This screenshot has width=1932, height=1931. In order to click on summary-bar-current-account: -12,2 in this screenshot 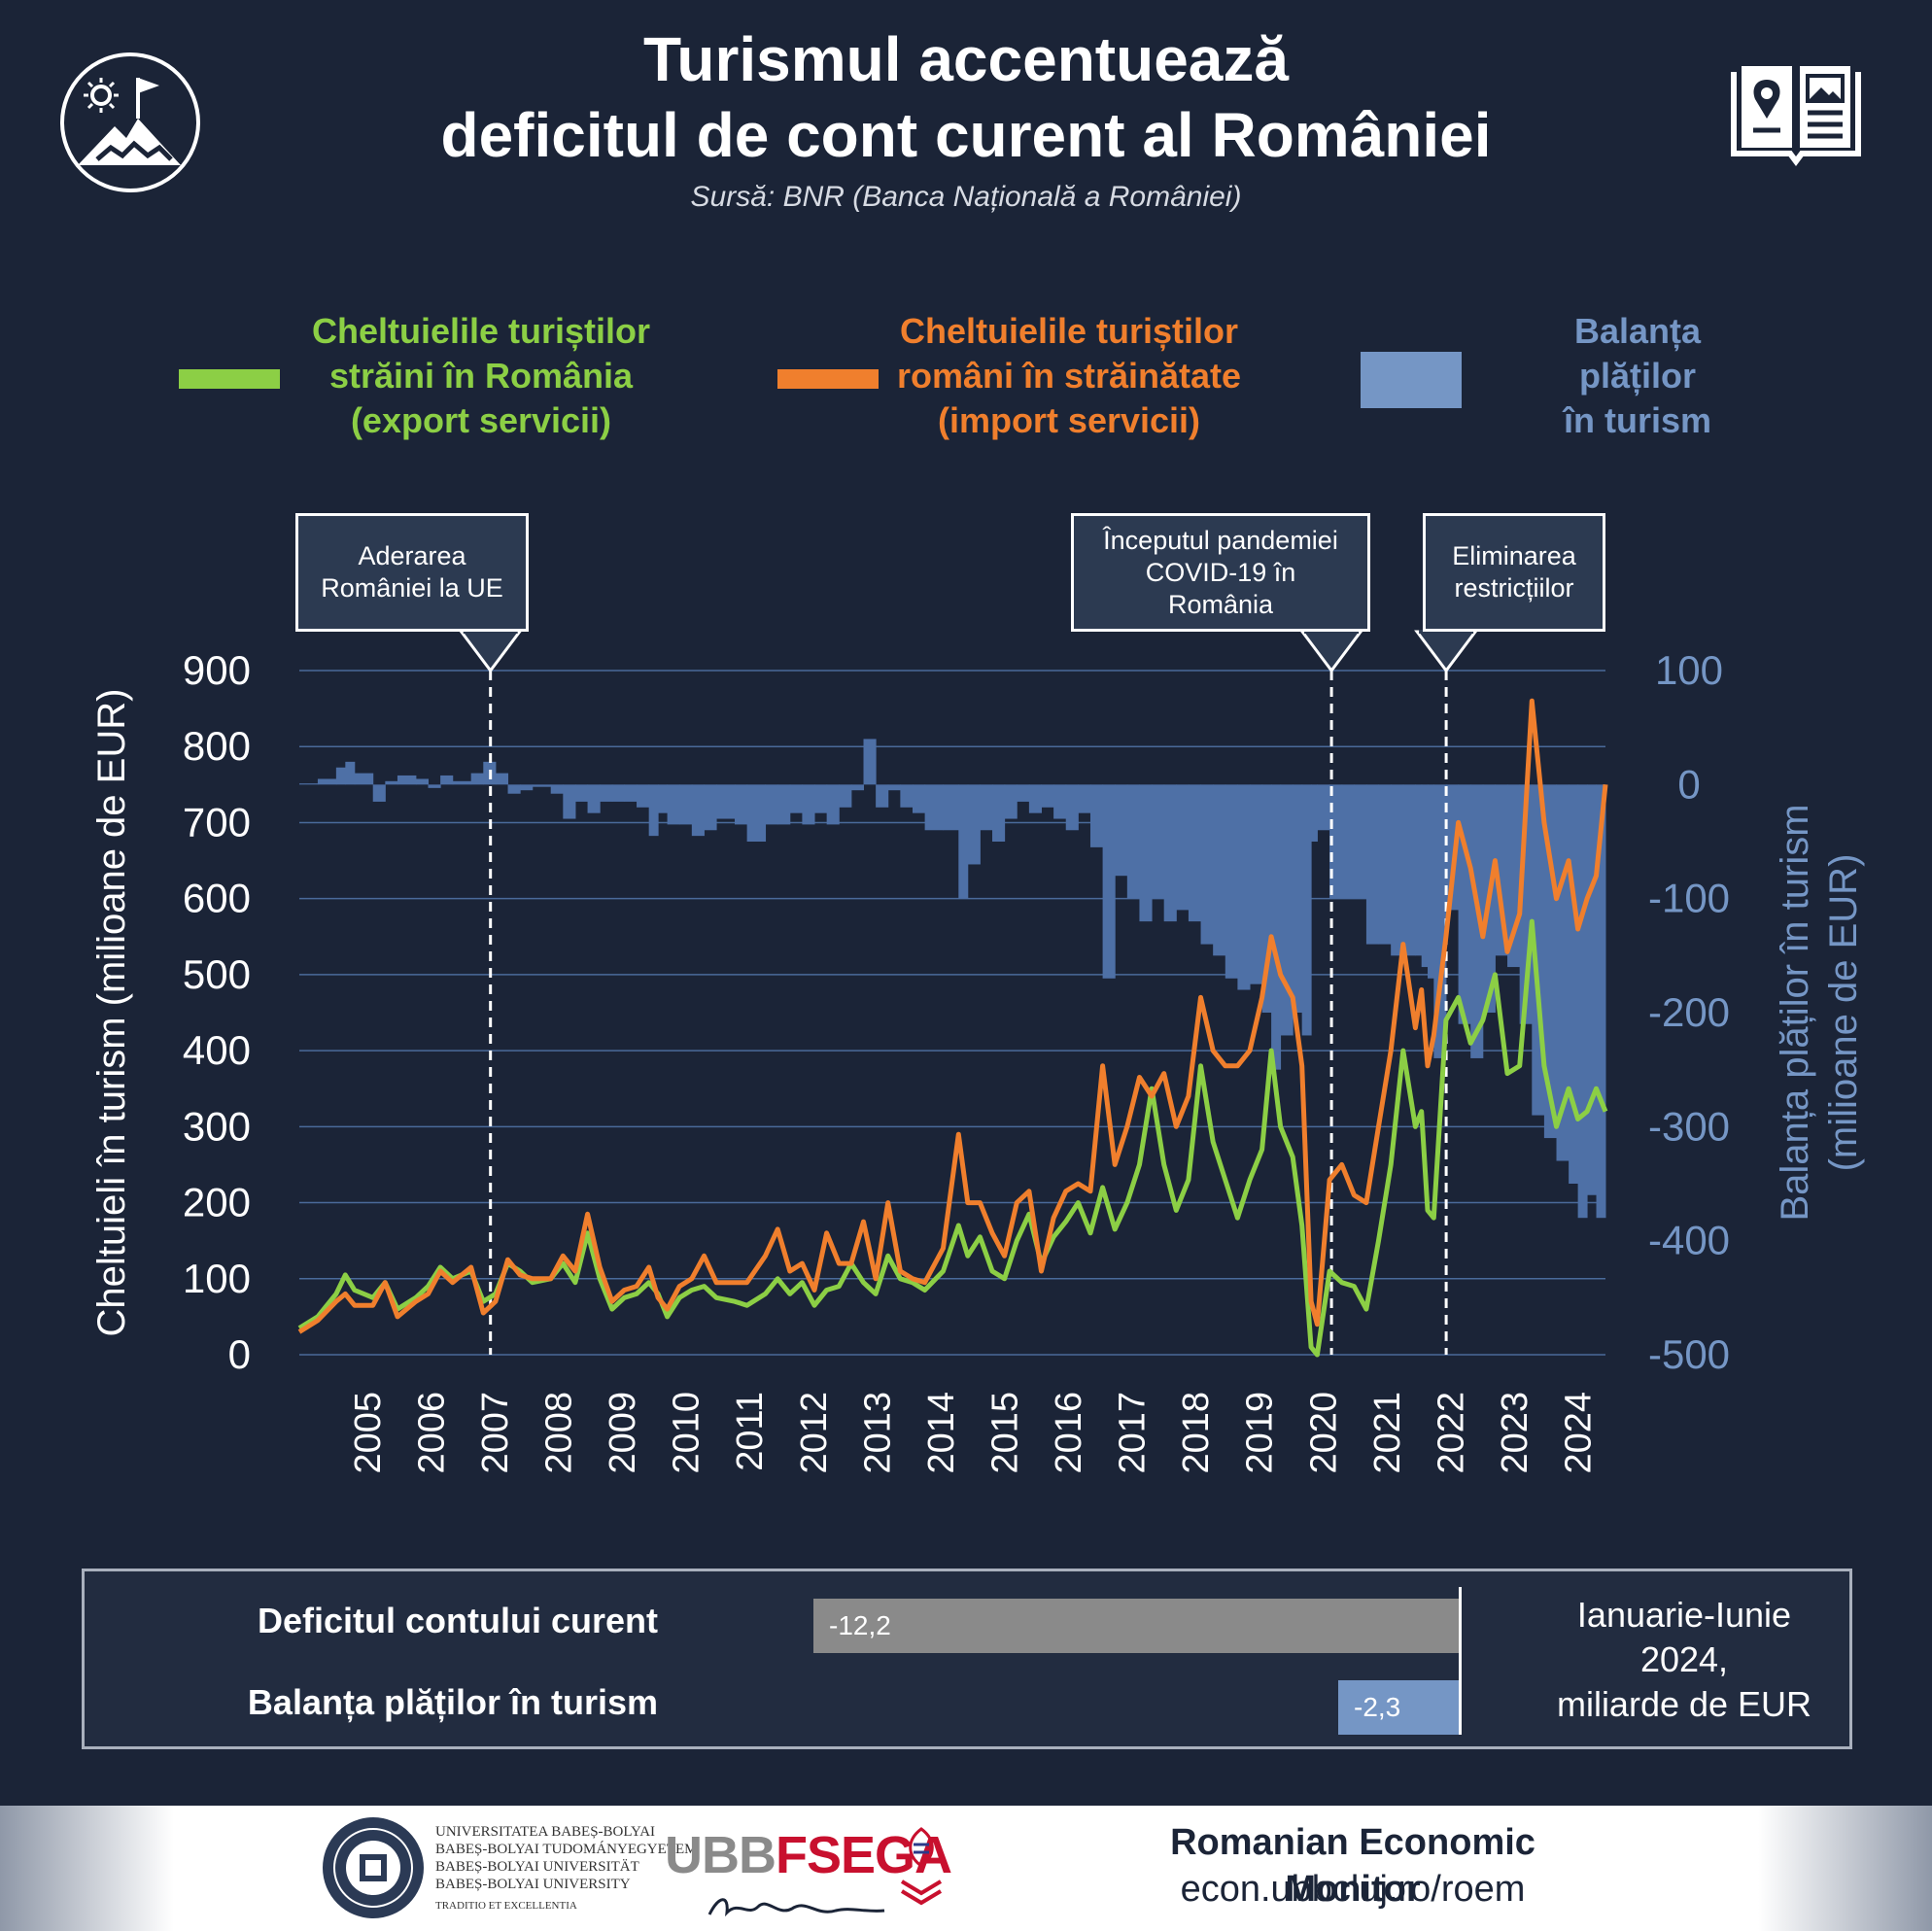, I will do `click(1136, 1626)`.